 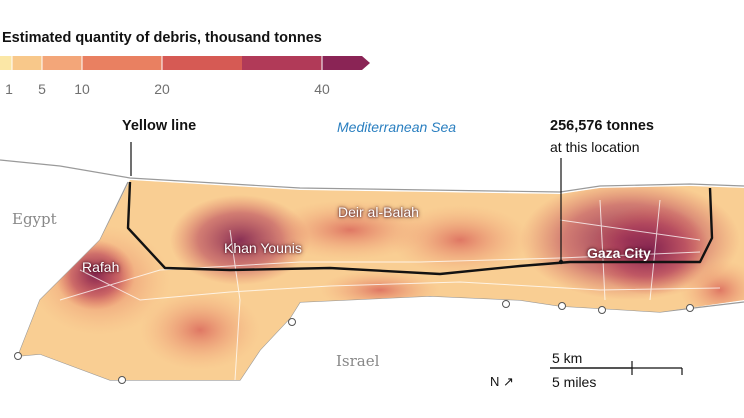 What do you see at coordinates (9, 89) in the screenshot?
I see `legend-tick-1: 1` at bounding box center [9, 89].